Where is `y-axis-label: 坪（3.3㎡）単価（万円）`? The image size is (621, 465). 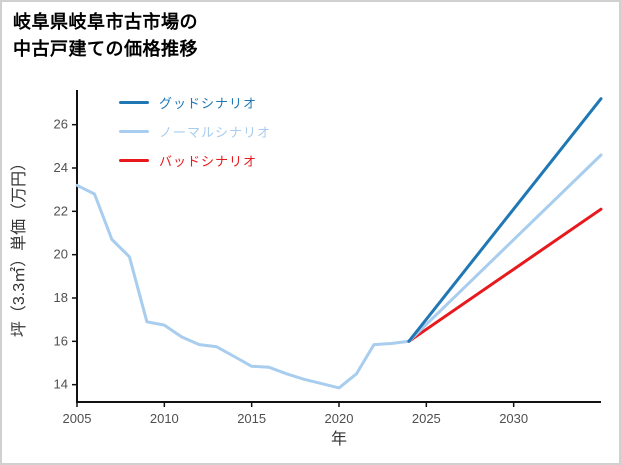 y-axis-label: 坪（3.3㎡）単価（万円） is located at coordinates (19, 246).